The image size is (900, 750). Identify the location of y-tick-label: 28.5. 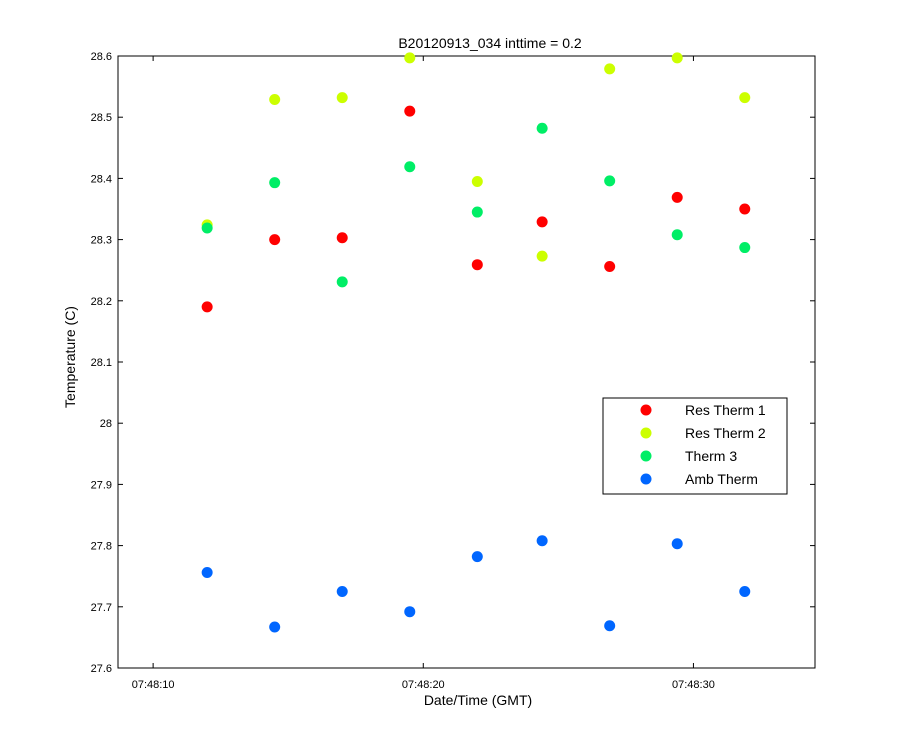
(101, 118).